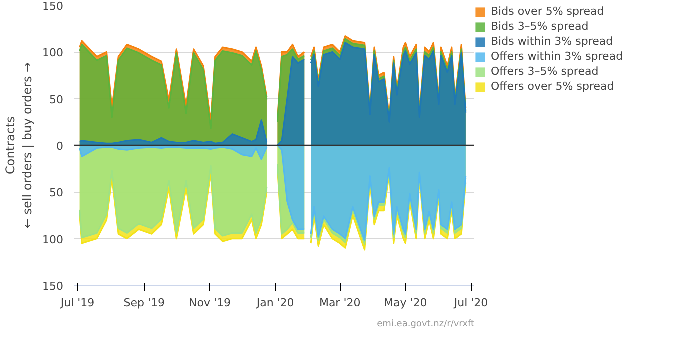  I want to click on legend-label: Bids within 3% spread, so click(552, 41).